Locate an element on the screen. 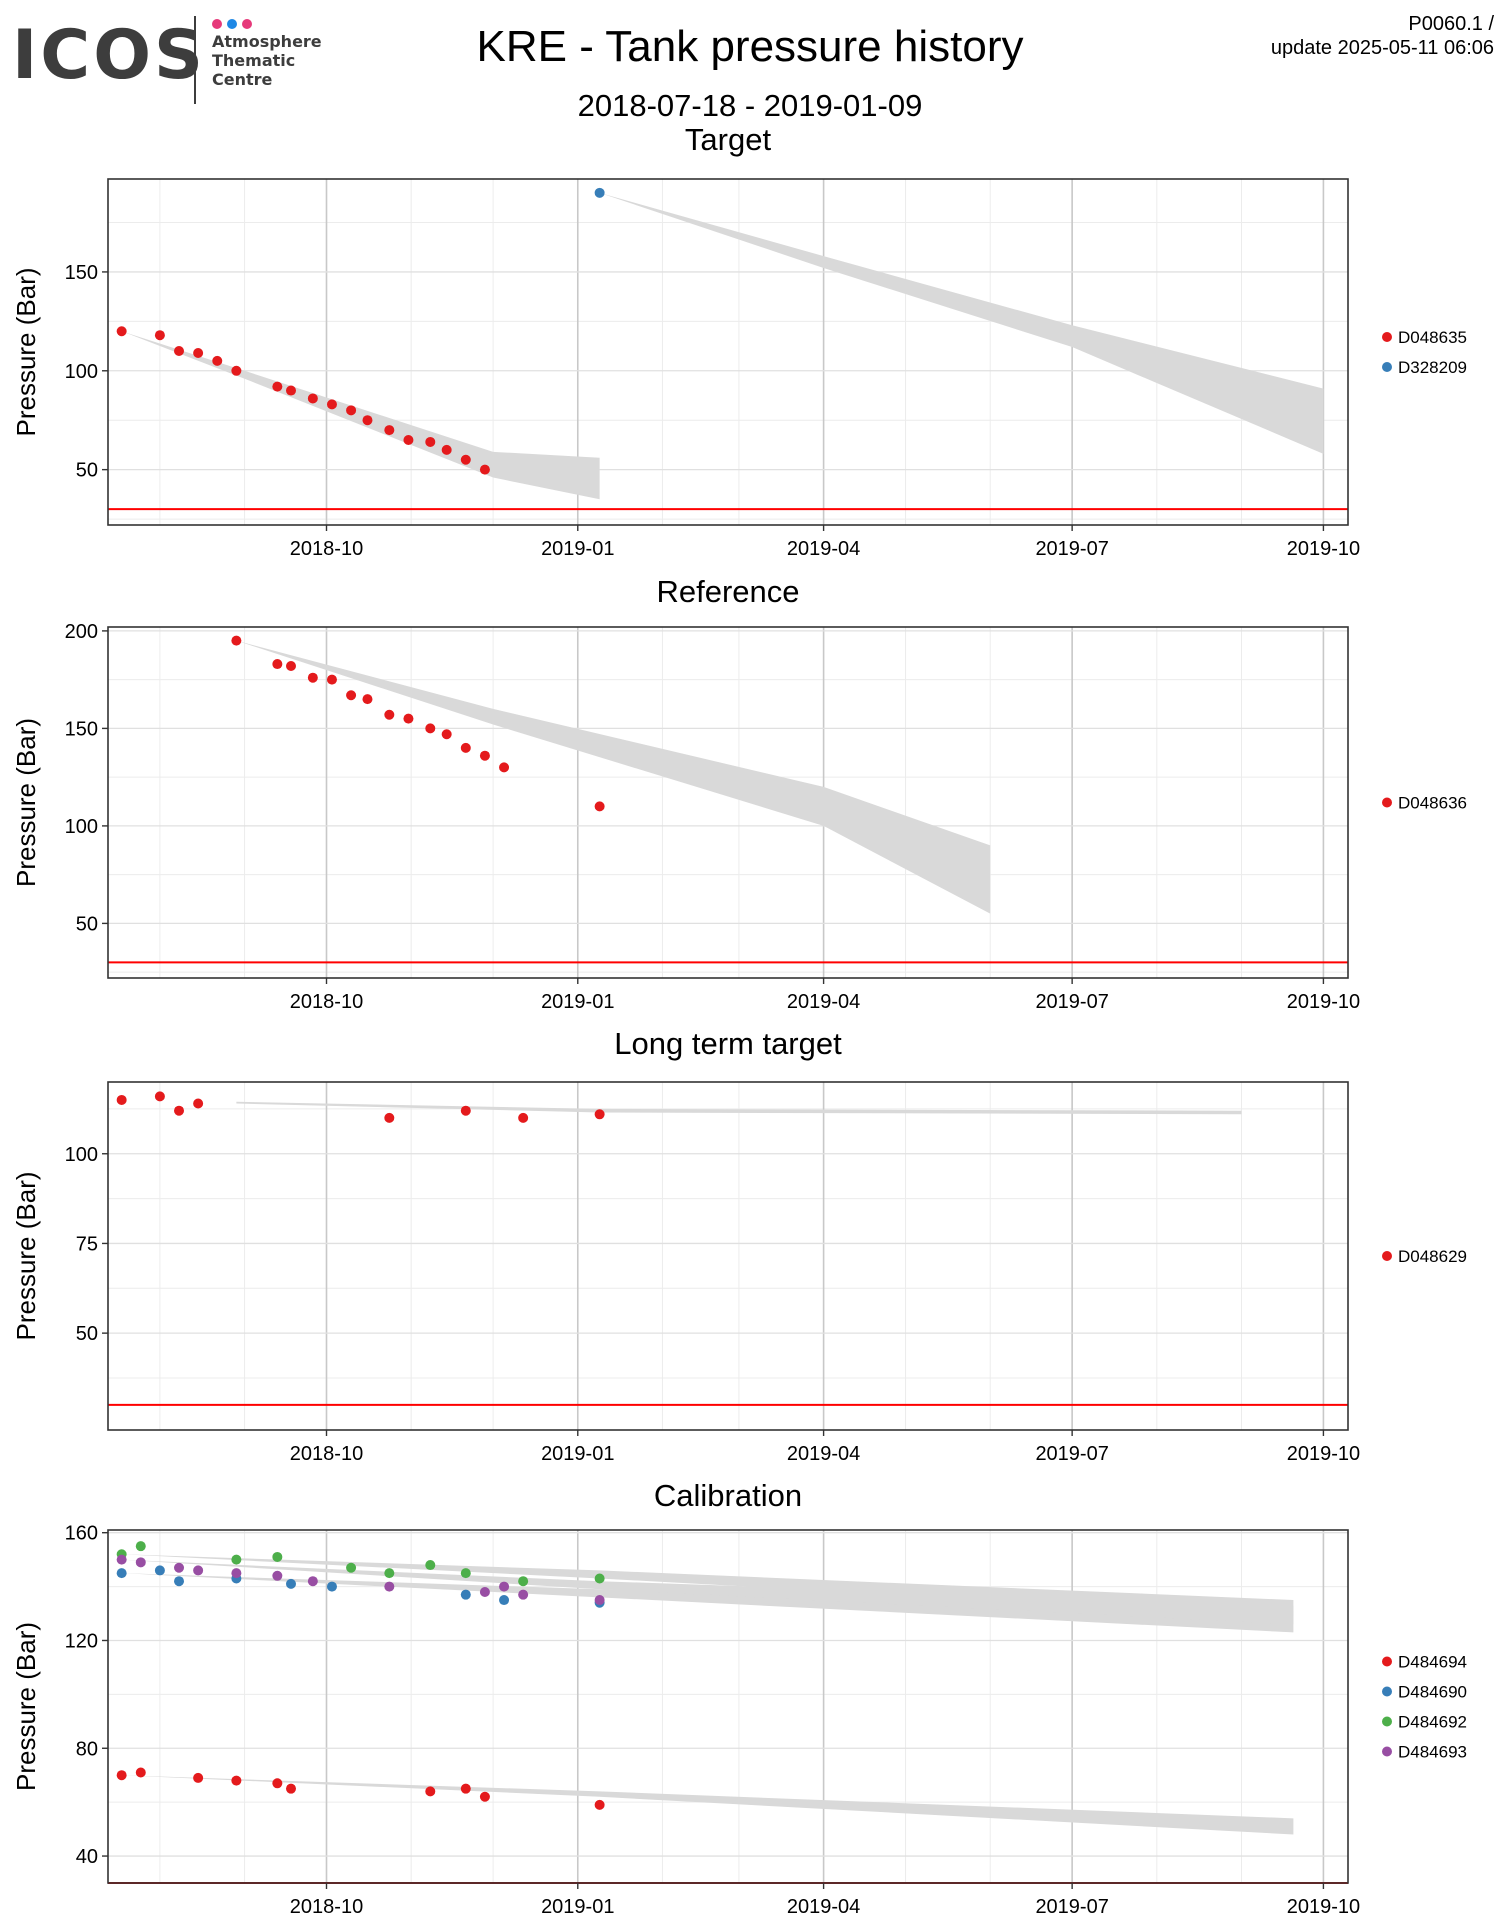  logo-separator is located at coordinates (195, 60).